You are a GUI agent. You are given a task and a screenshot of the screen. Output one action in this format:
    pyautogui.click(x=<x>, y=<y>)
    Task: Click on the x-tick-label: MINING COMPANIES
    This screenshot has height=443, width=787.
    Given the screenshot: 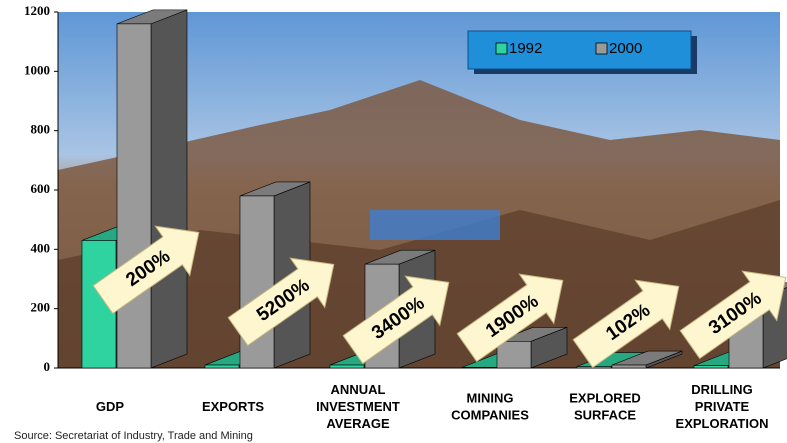 What is the action you would take?
    pyautogui.click(x=490, y=407)
    